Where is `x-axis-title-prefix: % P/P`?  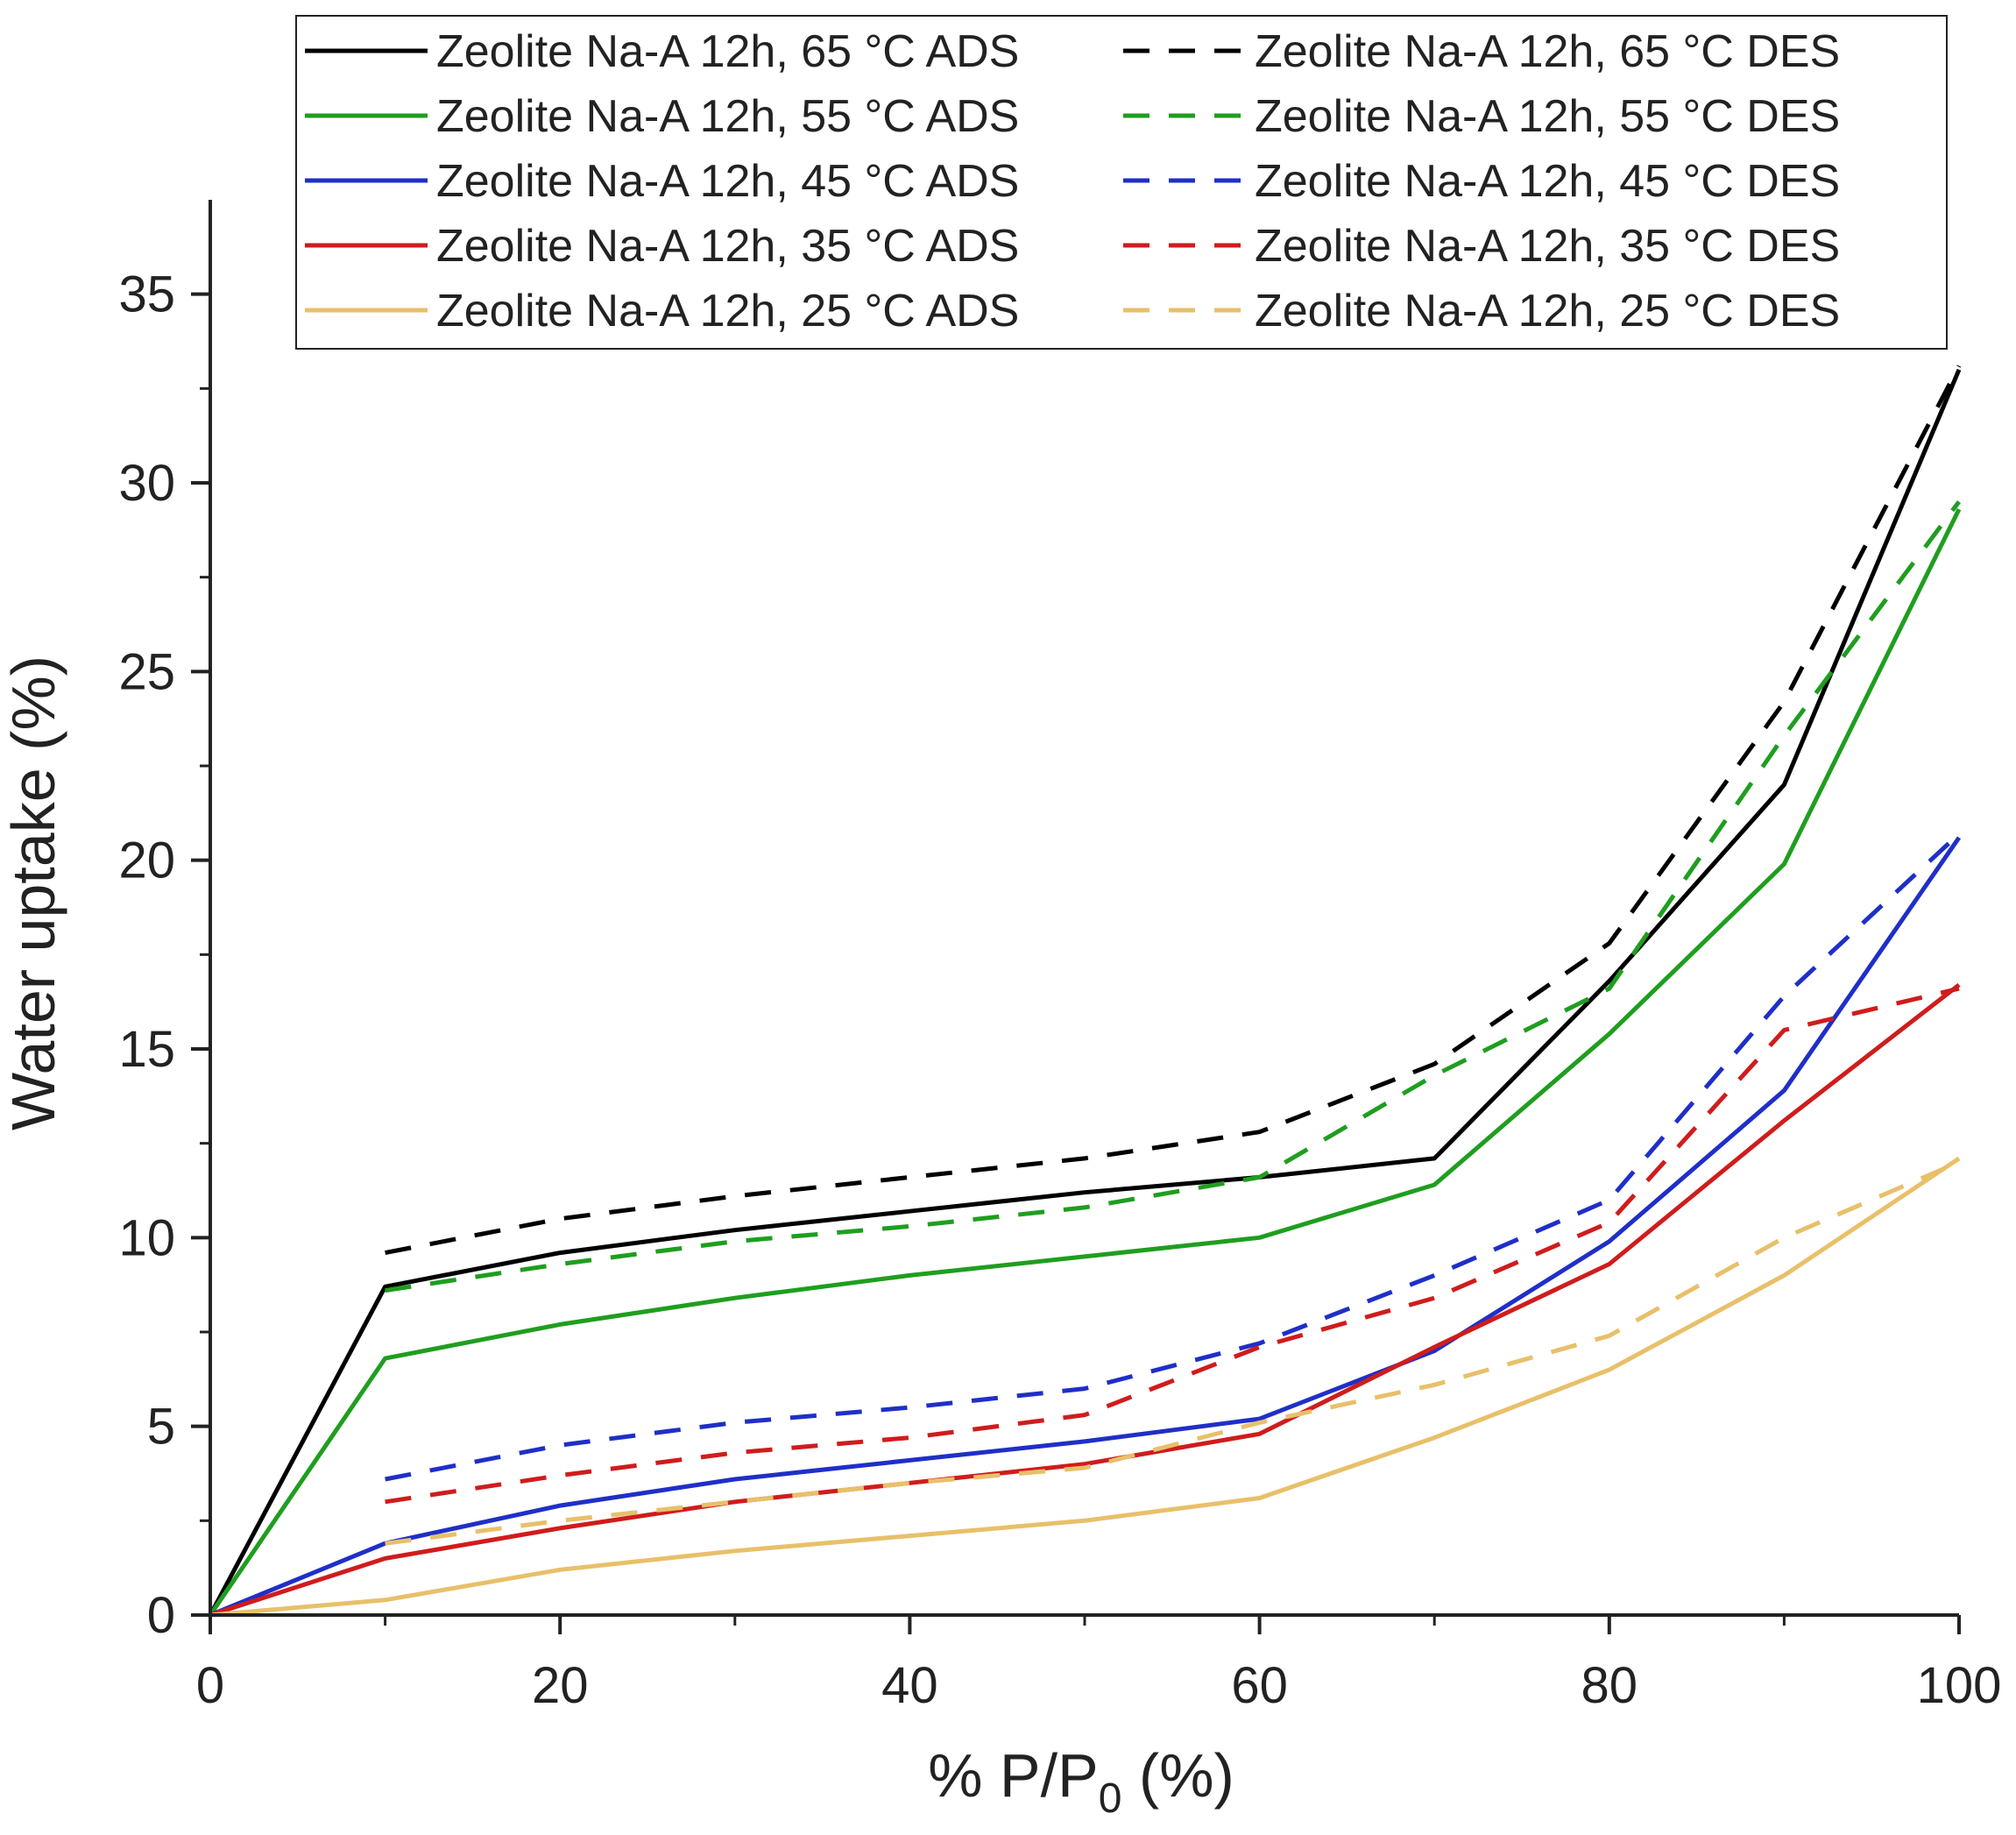 x-axis-title-prefix: % P/P is located at coordinates (1013, 1775).